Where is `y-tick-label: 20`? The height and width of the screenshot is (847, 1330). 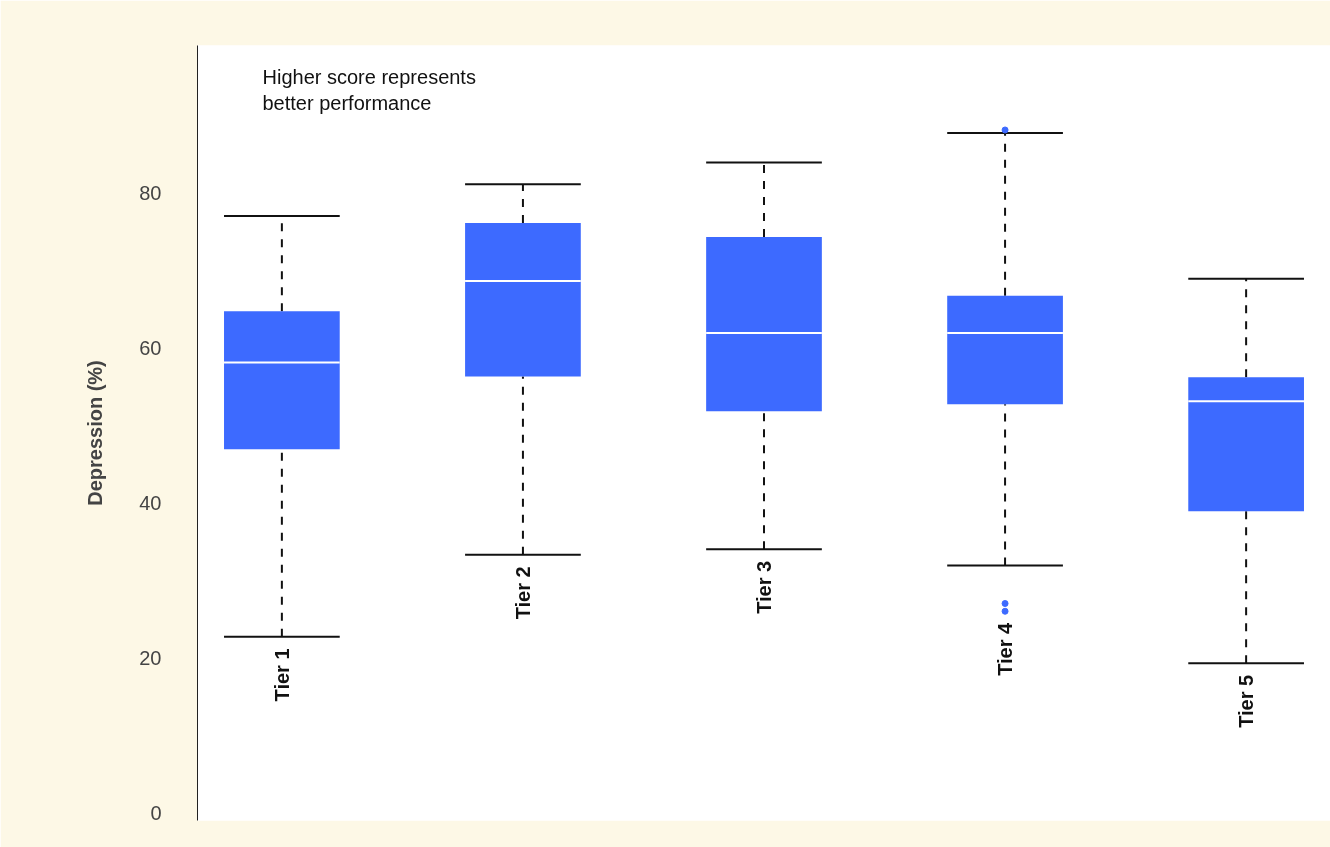 y-tick-label: 20 is located at coordinates (150, 657).